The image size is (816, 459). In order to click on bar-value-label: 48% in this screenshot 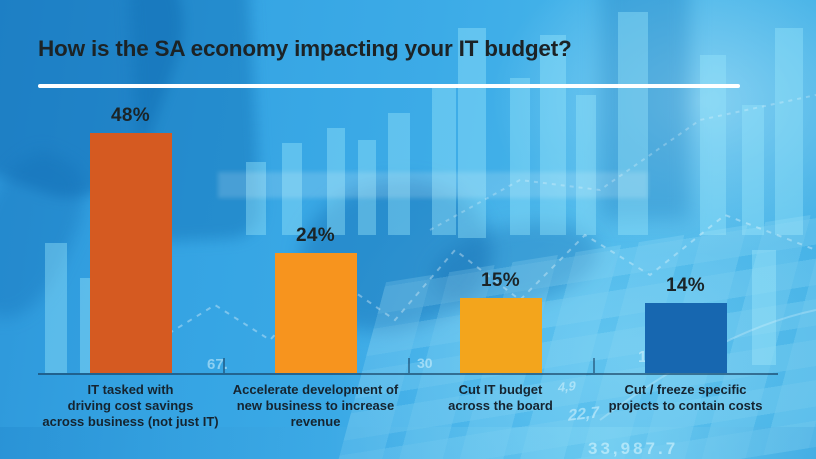, I will do `click(130, 115)`.